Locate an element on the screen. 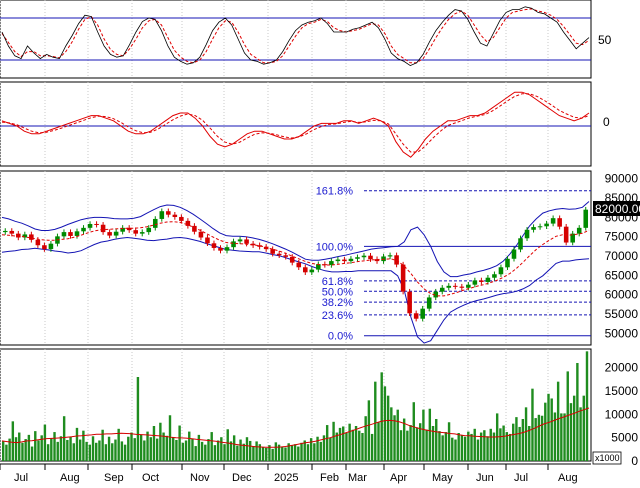  stochastic-ytick-label: 50 is located at coordinates (605, 40).